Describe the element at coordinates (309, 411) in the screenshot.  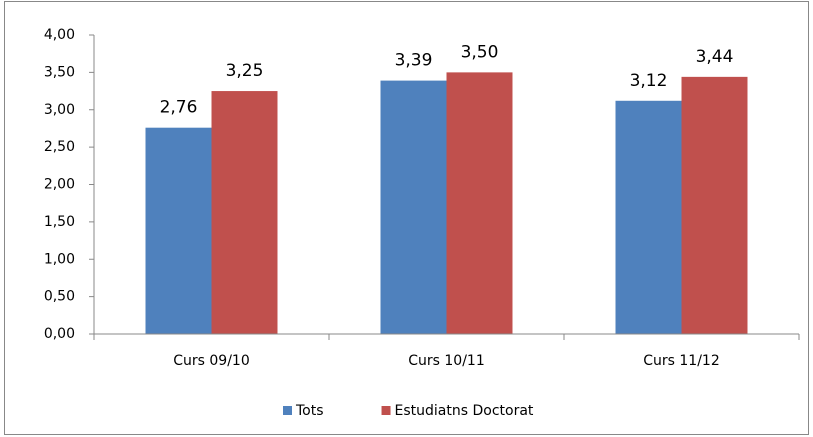
I see `legend-label: Tots` at that location.